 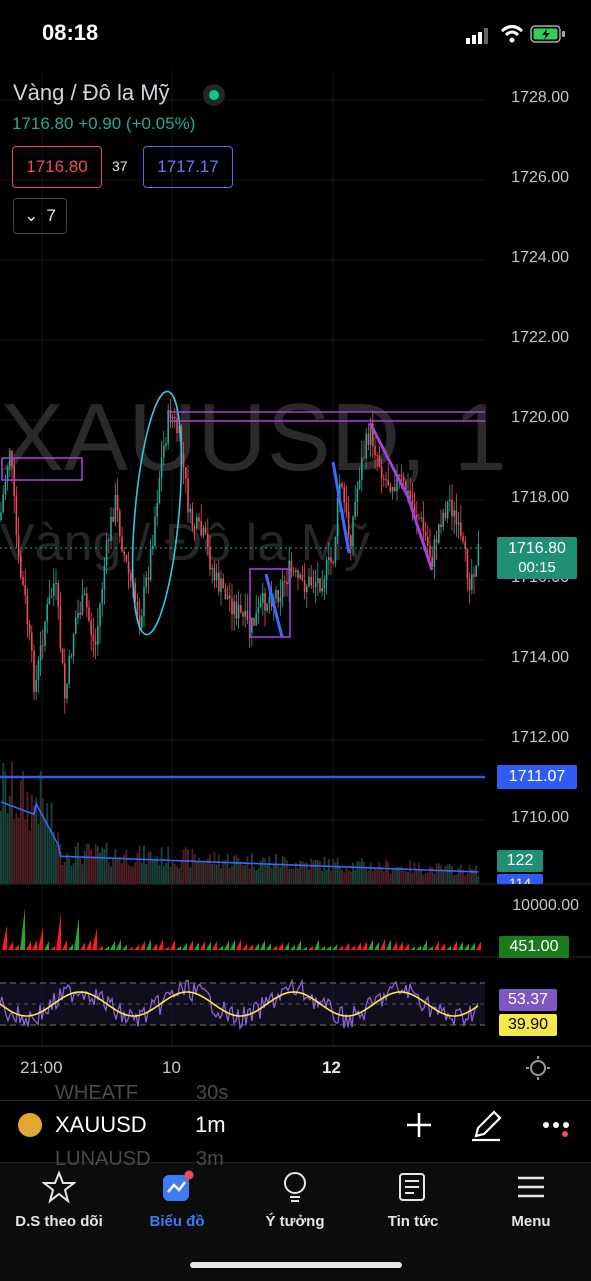 I want to click on tab-menu: Menu, so click(x=531, y=1200).